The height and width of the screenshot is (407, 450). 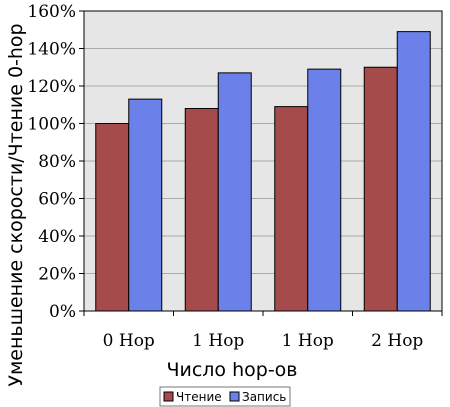 I want to click on y-tick-labels: 0% 20% 40% 60% 80% 100% 120% 140% 160%, so click(x=51, y=162).